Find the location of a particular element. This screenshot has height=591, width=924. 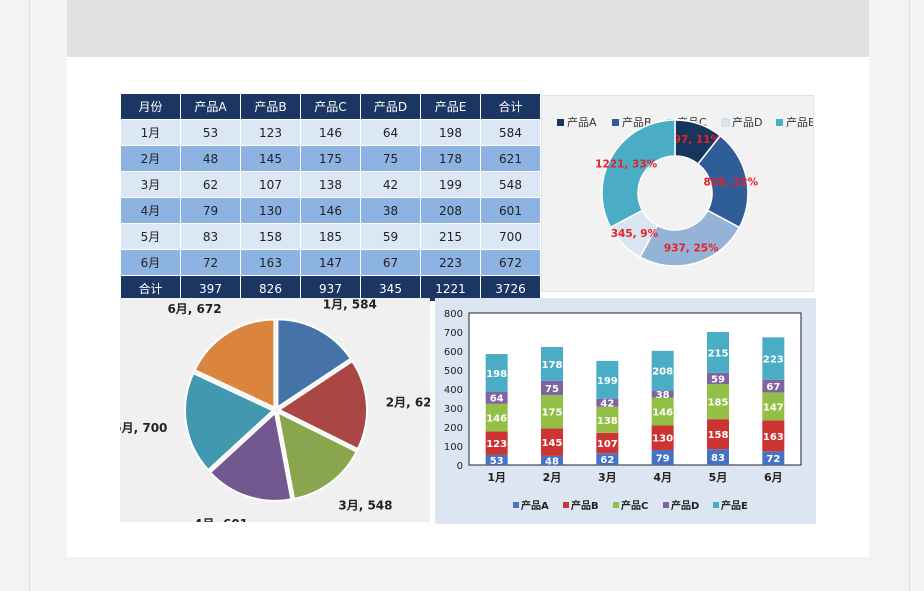

table-cell: 937 is located at coordinates (330, 288).